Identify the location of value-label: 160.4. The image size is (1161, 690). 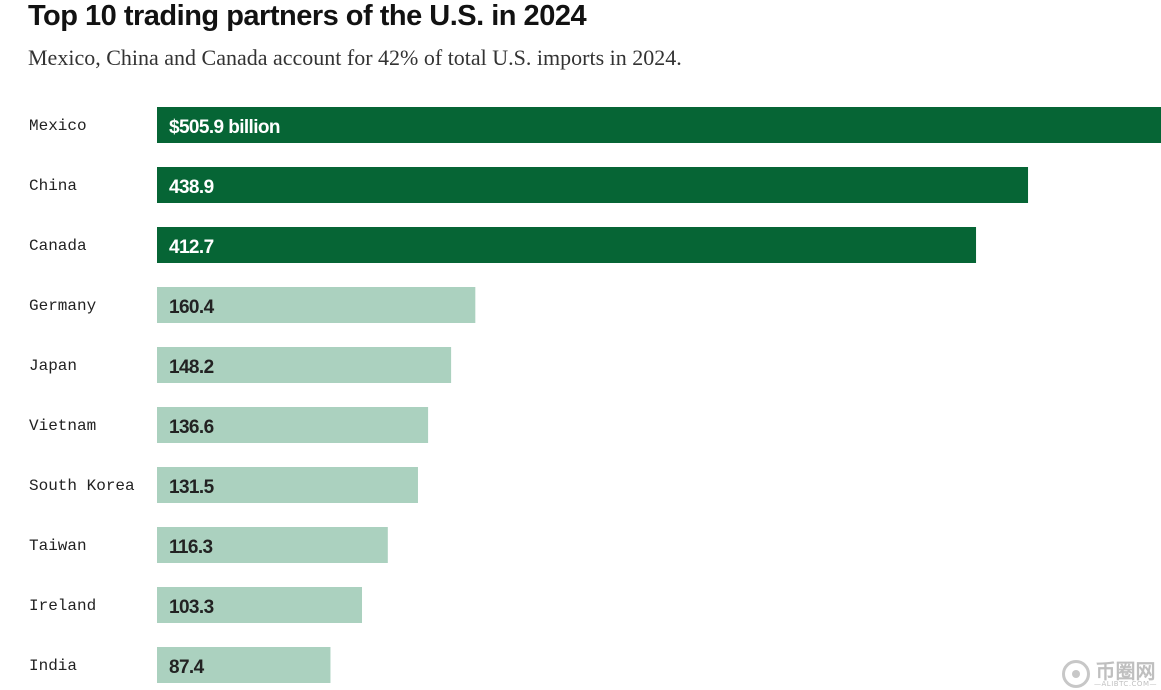
(192, 307).